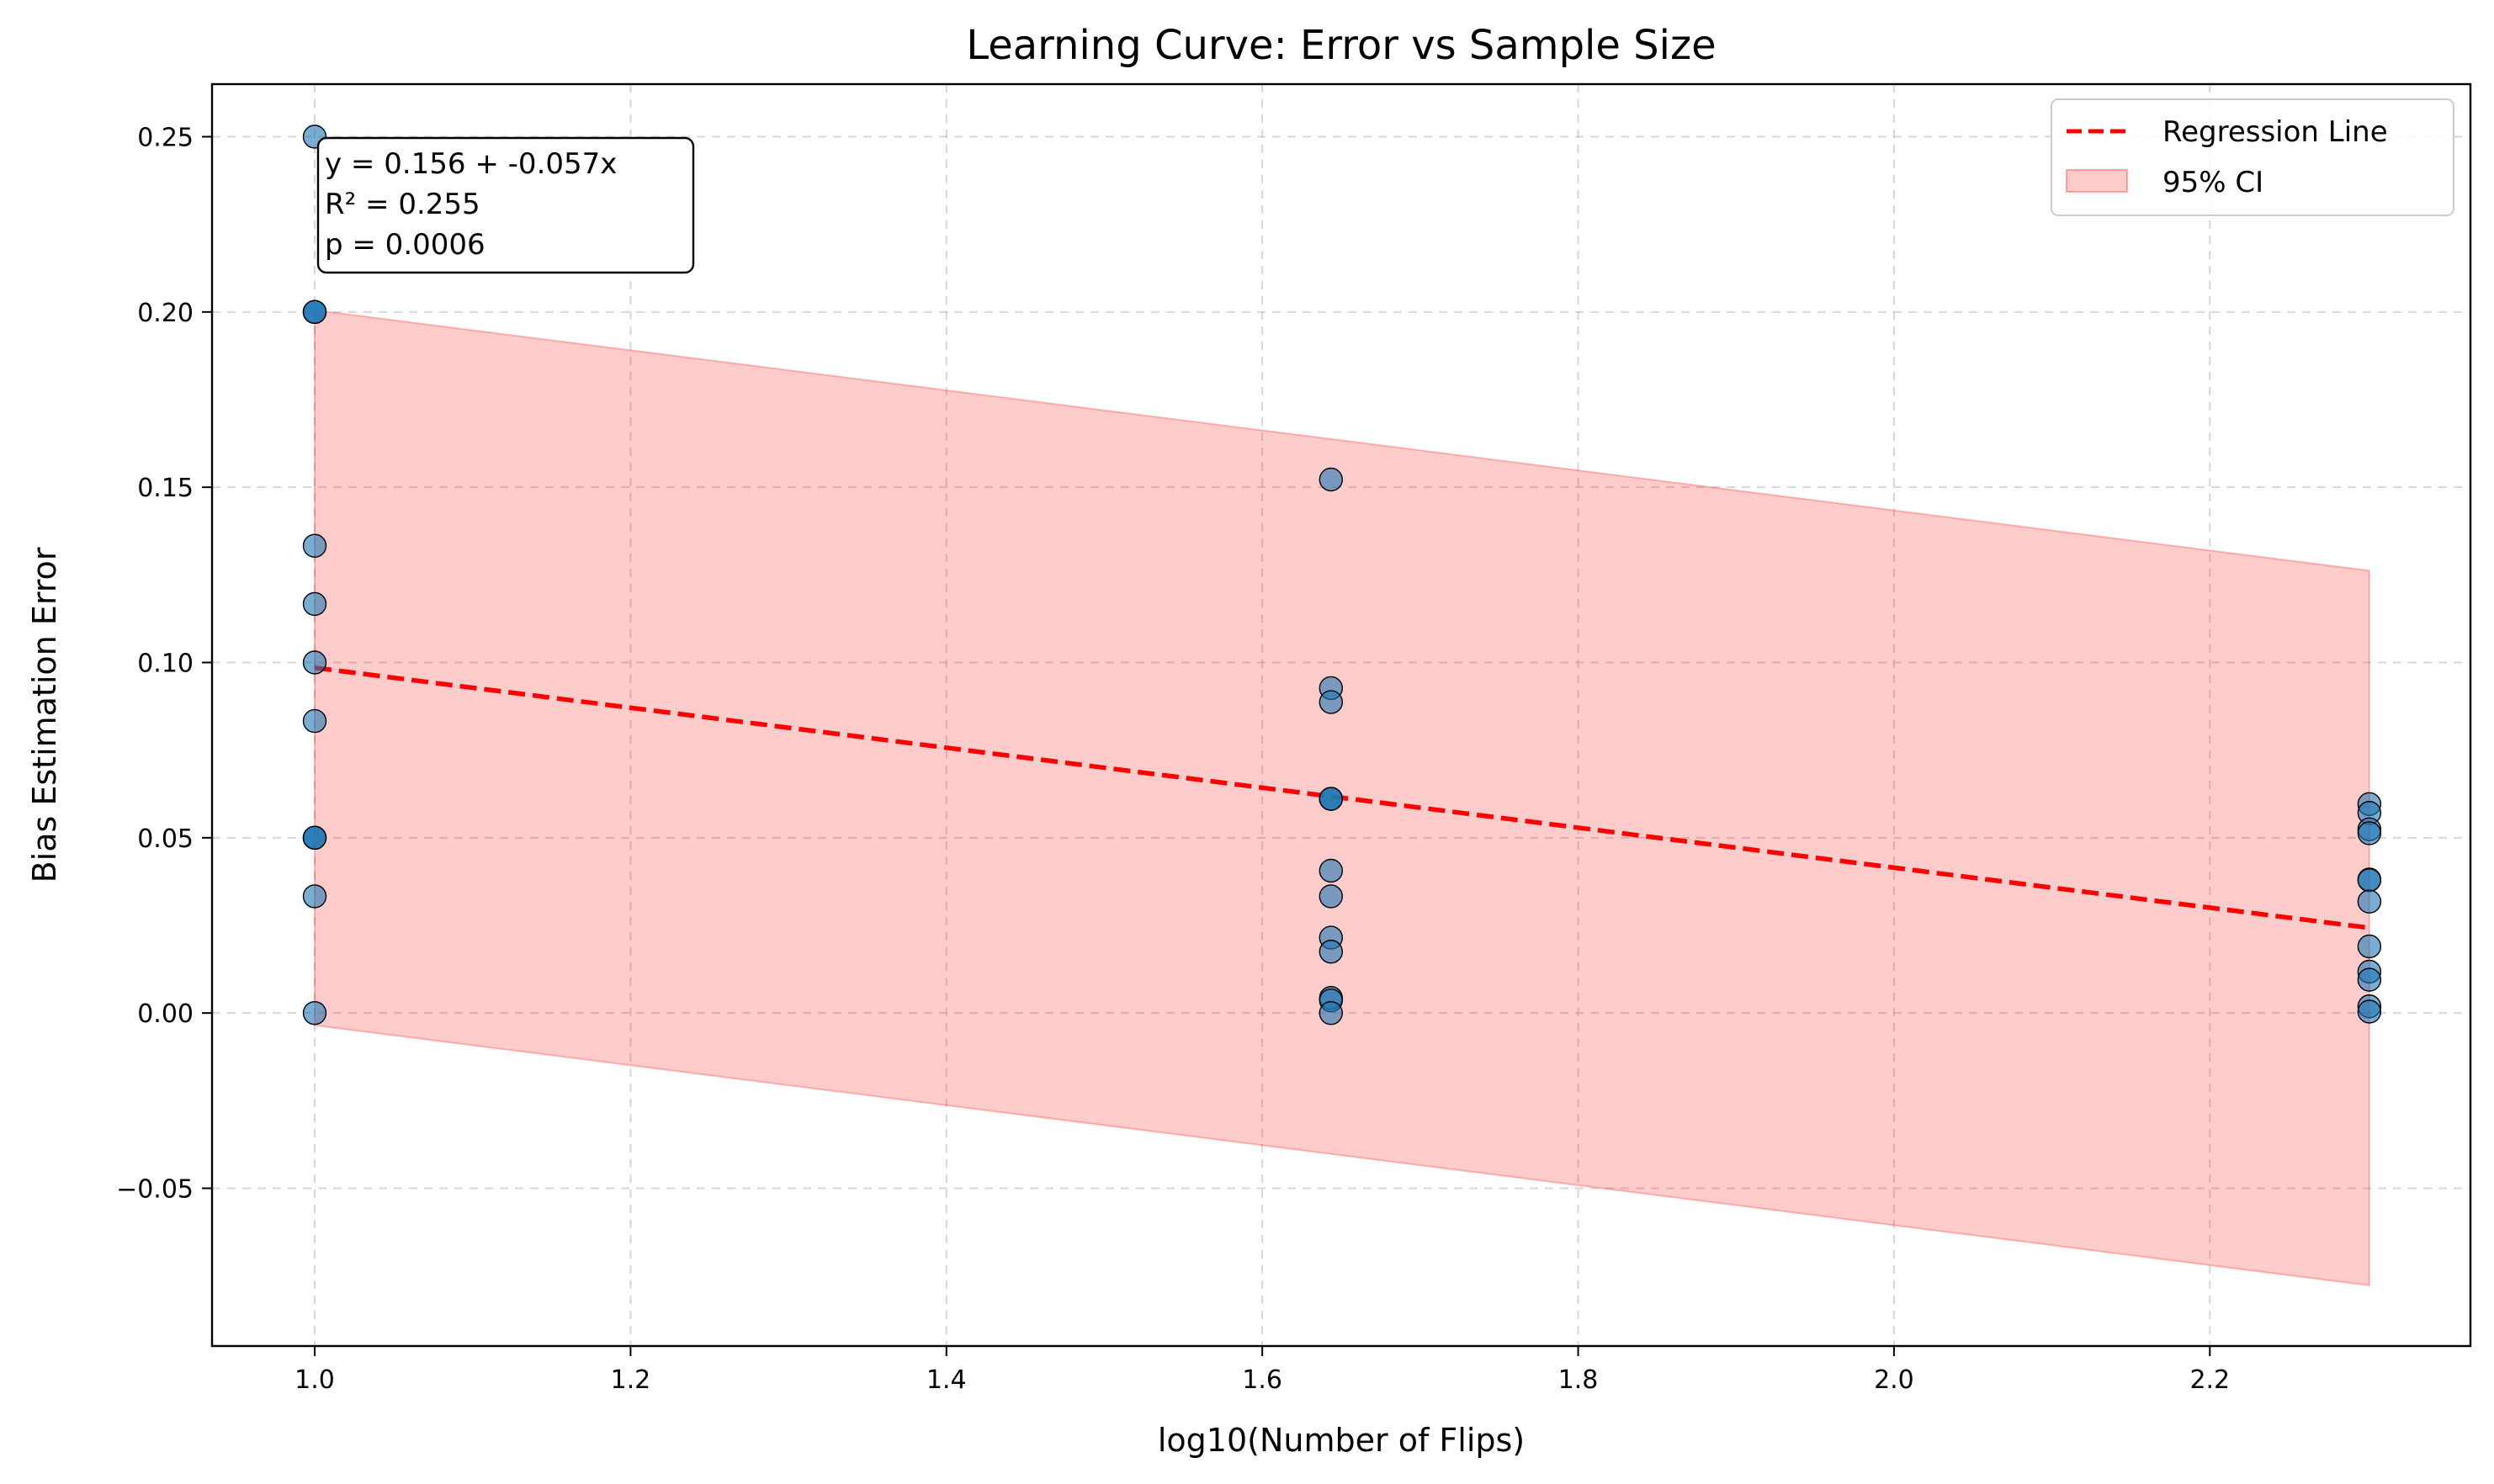 This screenshot has width=2494, height=1484. I want to click on y-tick-label: 0.20, so click(166, 313).